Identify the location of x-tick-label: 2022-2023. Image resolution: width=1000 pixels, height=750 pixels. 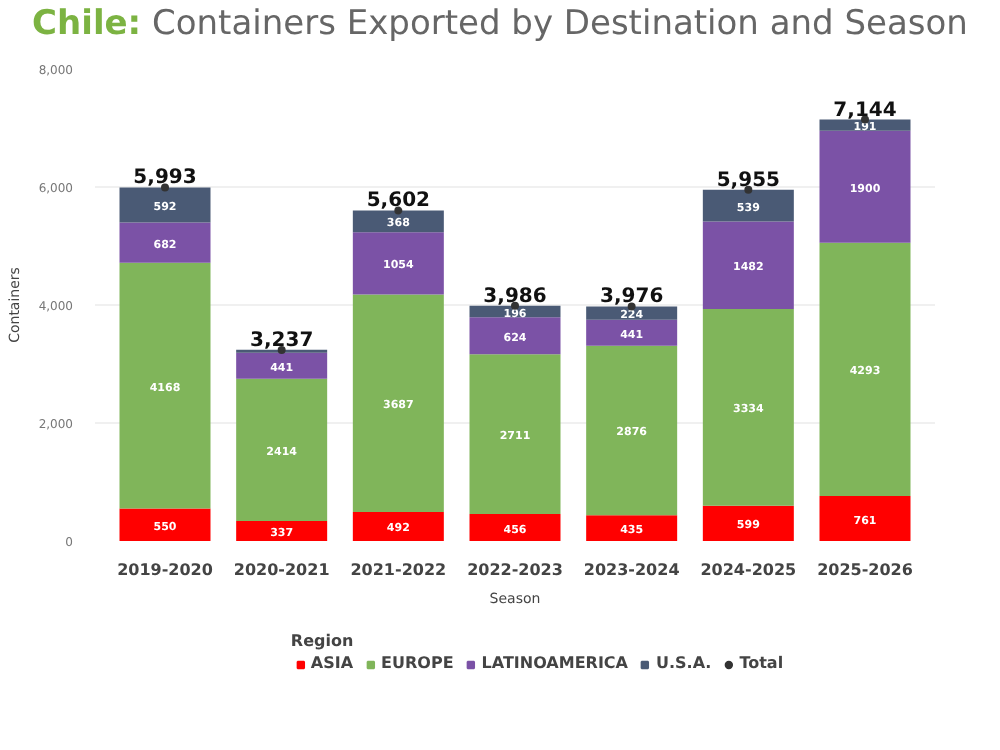
(515, 570).